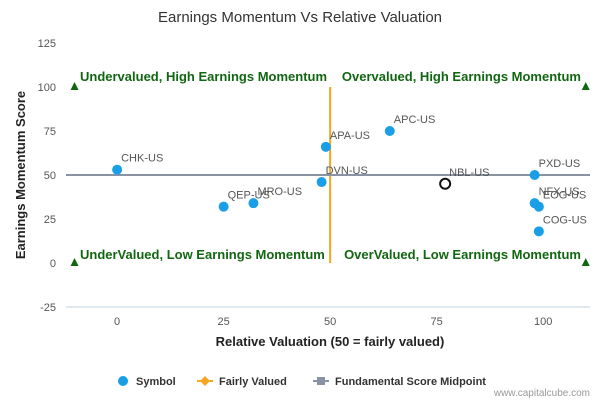 The image size is (600, 400). I want to click on y-tick-label: -25, so click(48, 308).